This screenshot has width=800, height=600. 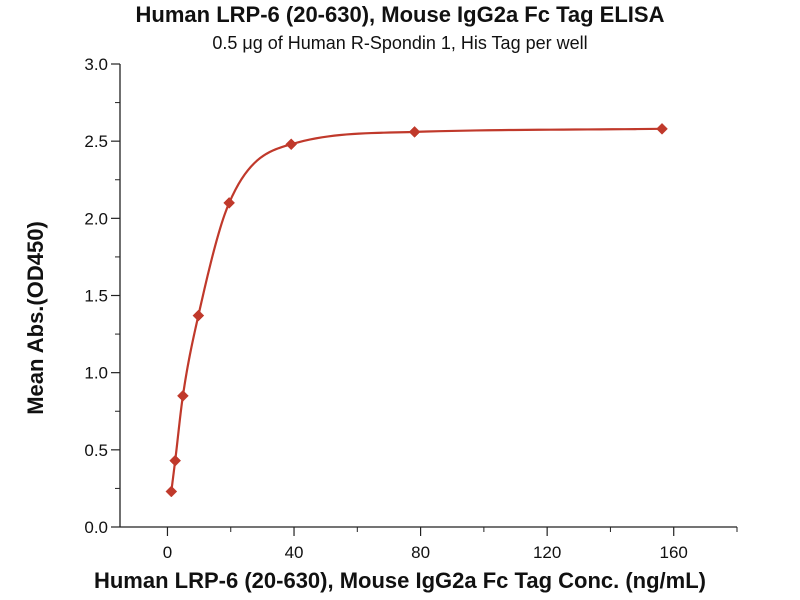 I want to click on y-tick-label: 1.5, so click(x=96, y=296).